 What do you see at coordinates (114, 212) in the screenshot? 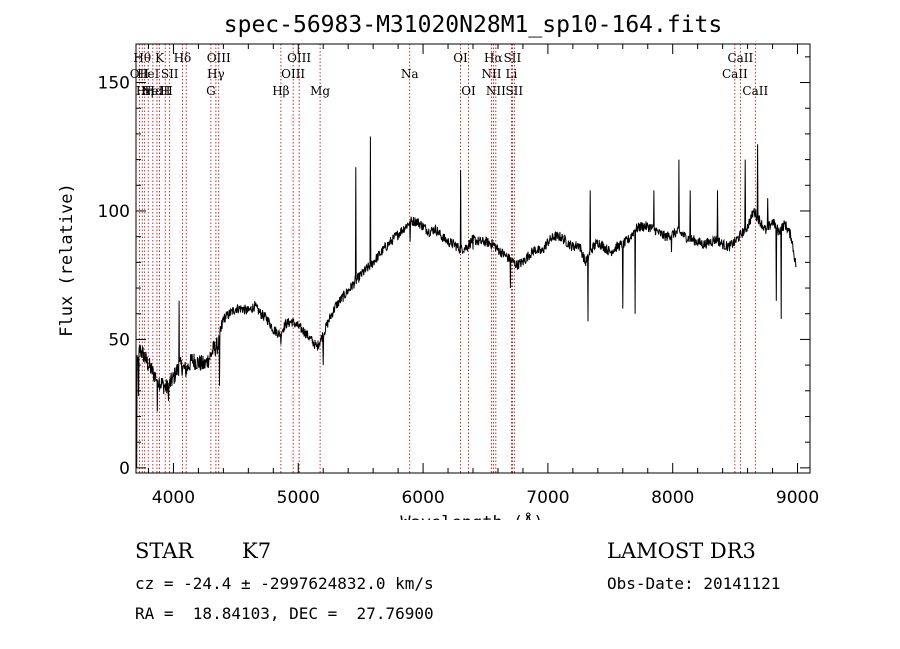
I see `y-tick-label: 100` at bounding box center [114, 212].